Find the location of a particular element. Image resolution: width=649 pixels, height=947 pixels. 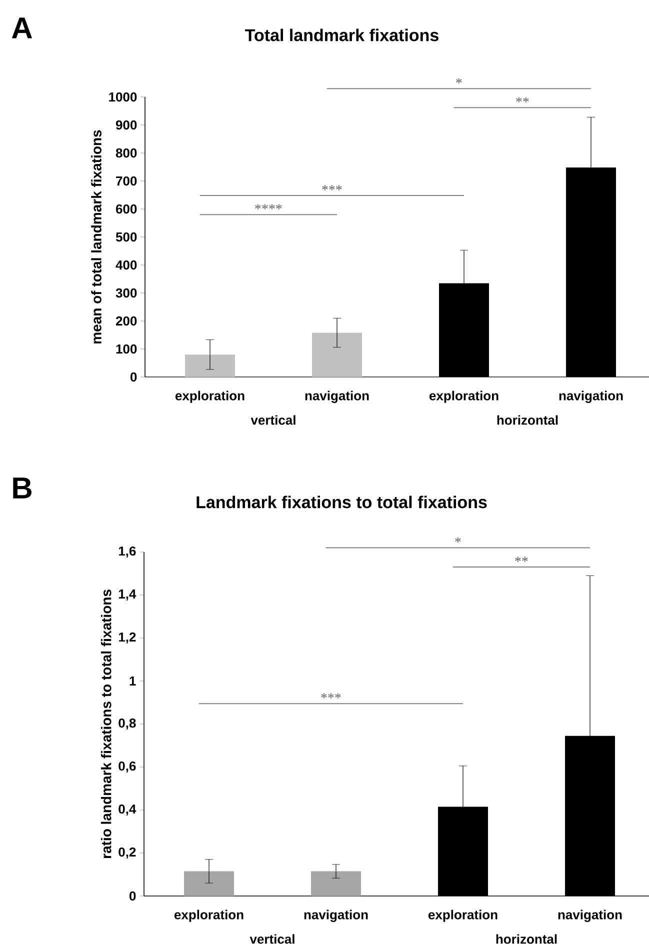

y-tick-label: 700 is located at coordinates (126, 181).